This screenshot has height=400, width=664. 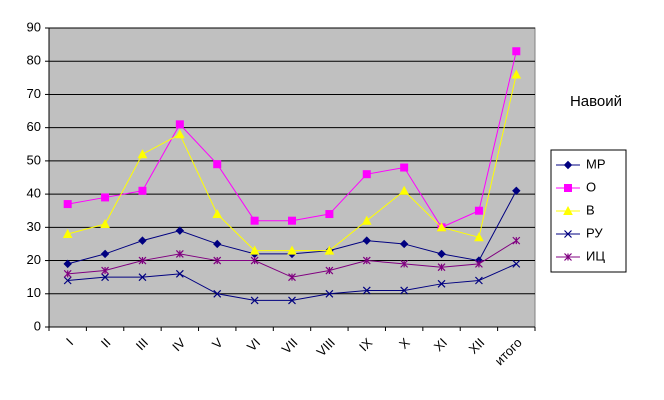 What do you see at coordinates (326, 347) in the screenshot?
I see `x-tick-label: VIII` at bounding box center [326, 347].